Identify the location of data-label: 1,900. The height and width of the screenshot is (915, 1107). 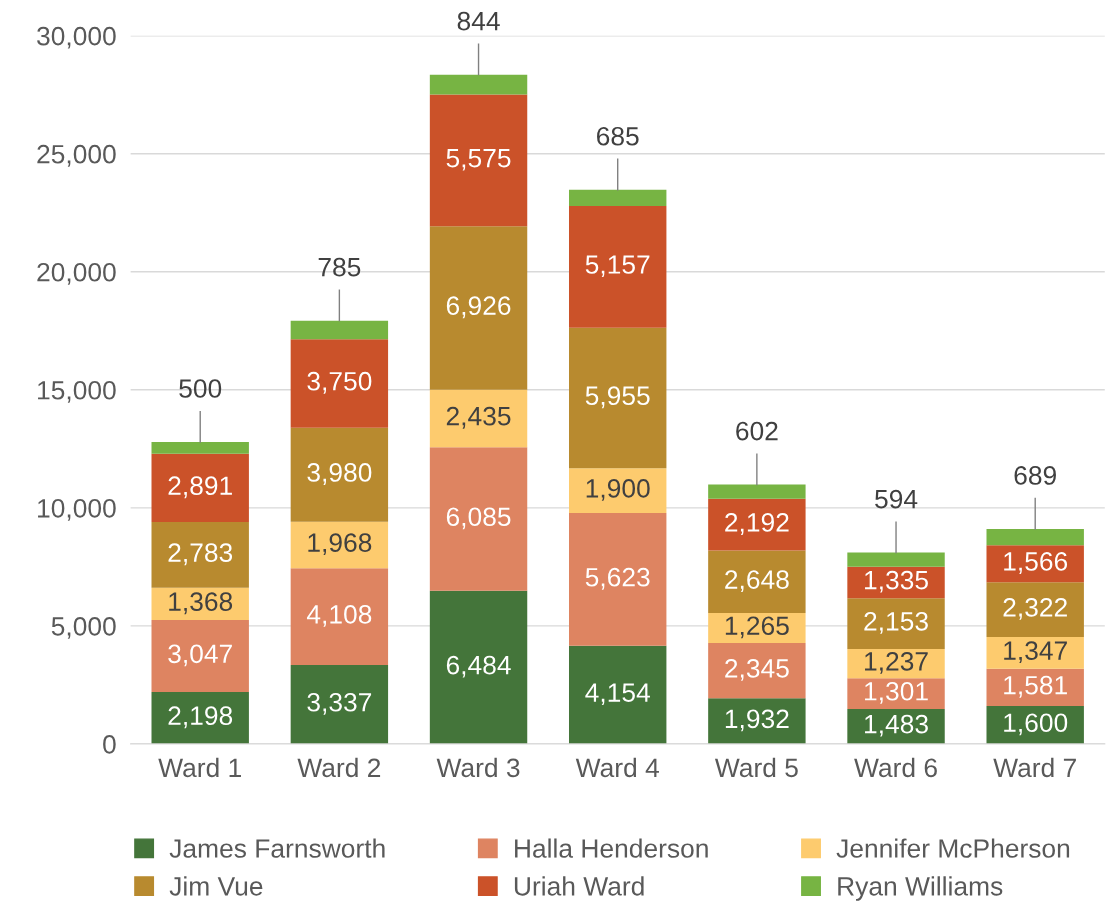
(618, 490).